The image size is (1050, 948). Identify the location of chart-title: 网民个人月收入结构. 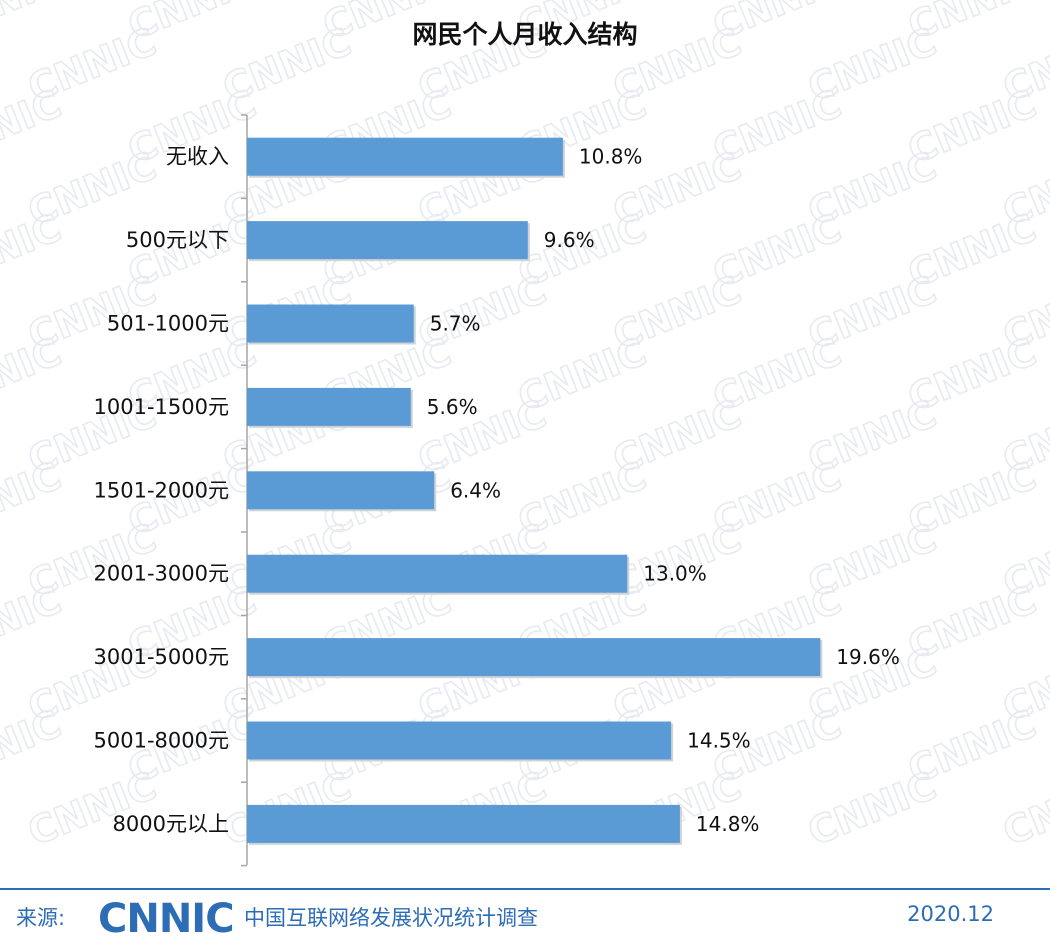
(524, 34).